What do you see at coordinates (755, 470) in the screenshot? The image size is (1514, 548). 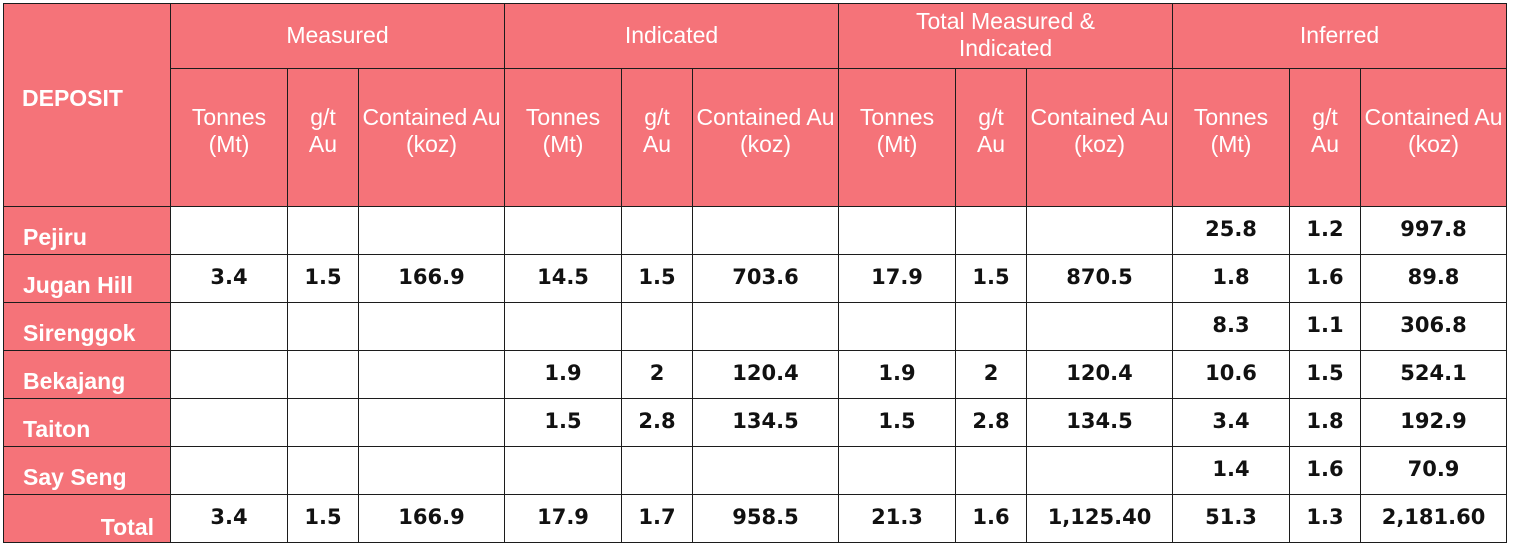 I see `table-row: Say Seng 1.4 1.6 70.9` at bounding box center [755, 470].